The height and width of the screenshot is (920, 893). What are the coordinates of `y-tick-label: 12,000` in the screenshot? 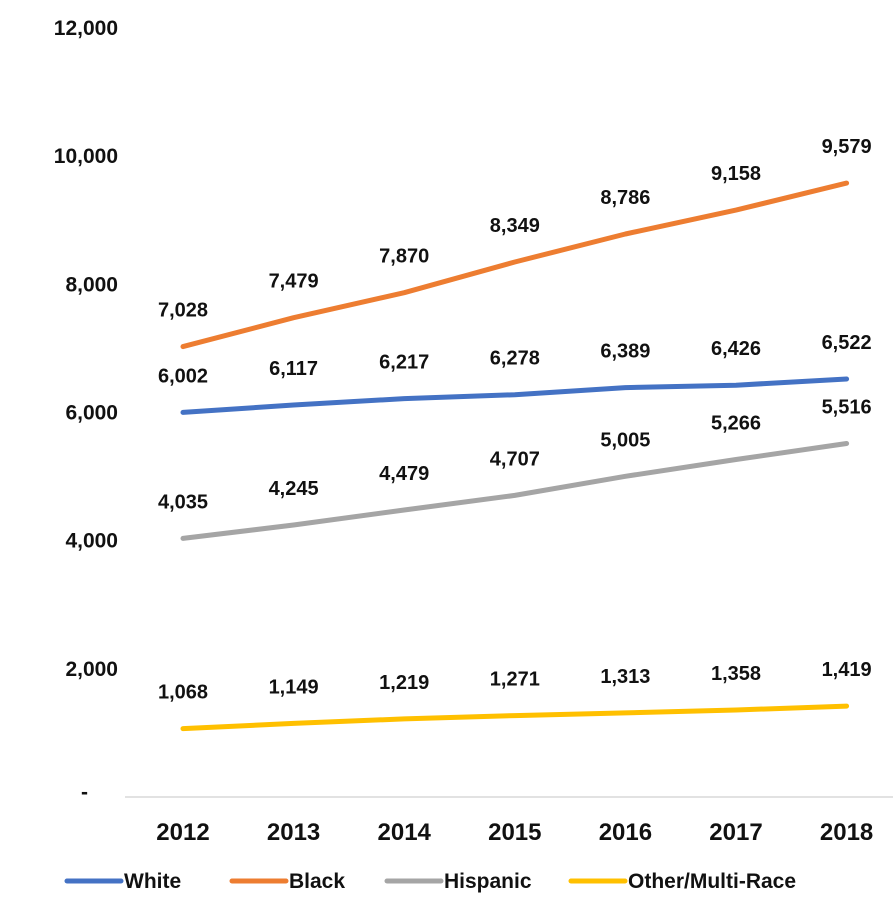 It's located at (86, 28).